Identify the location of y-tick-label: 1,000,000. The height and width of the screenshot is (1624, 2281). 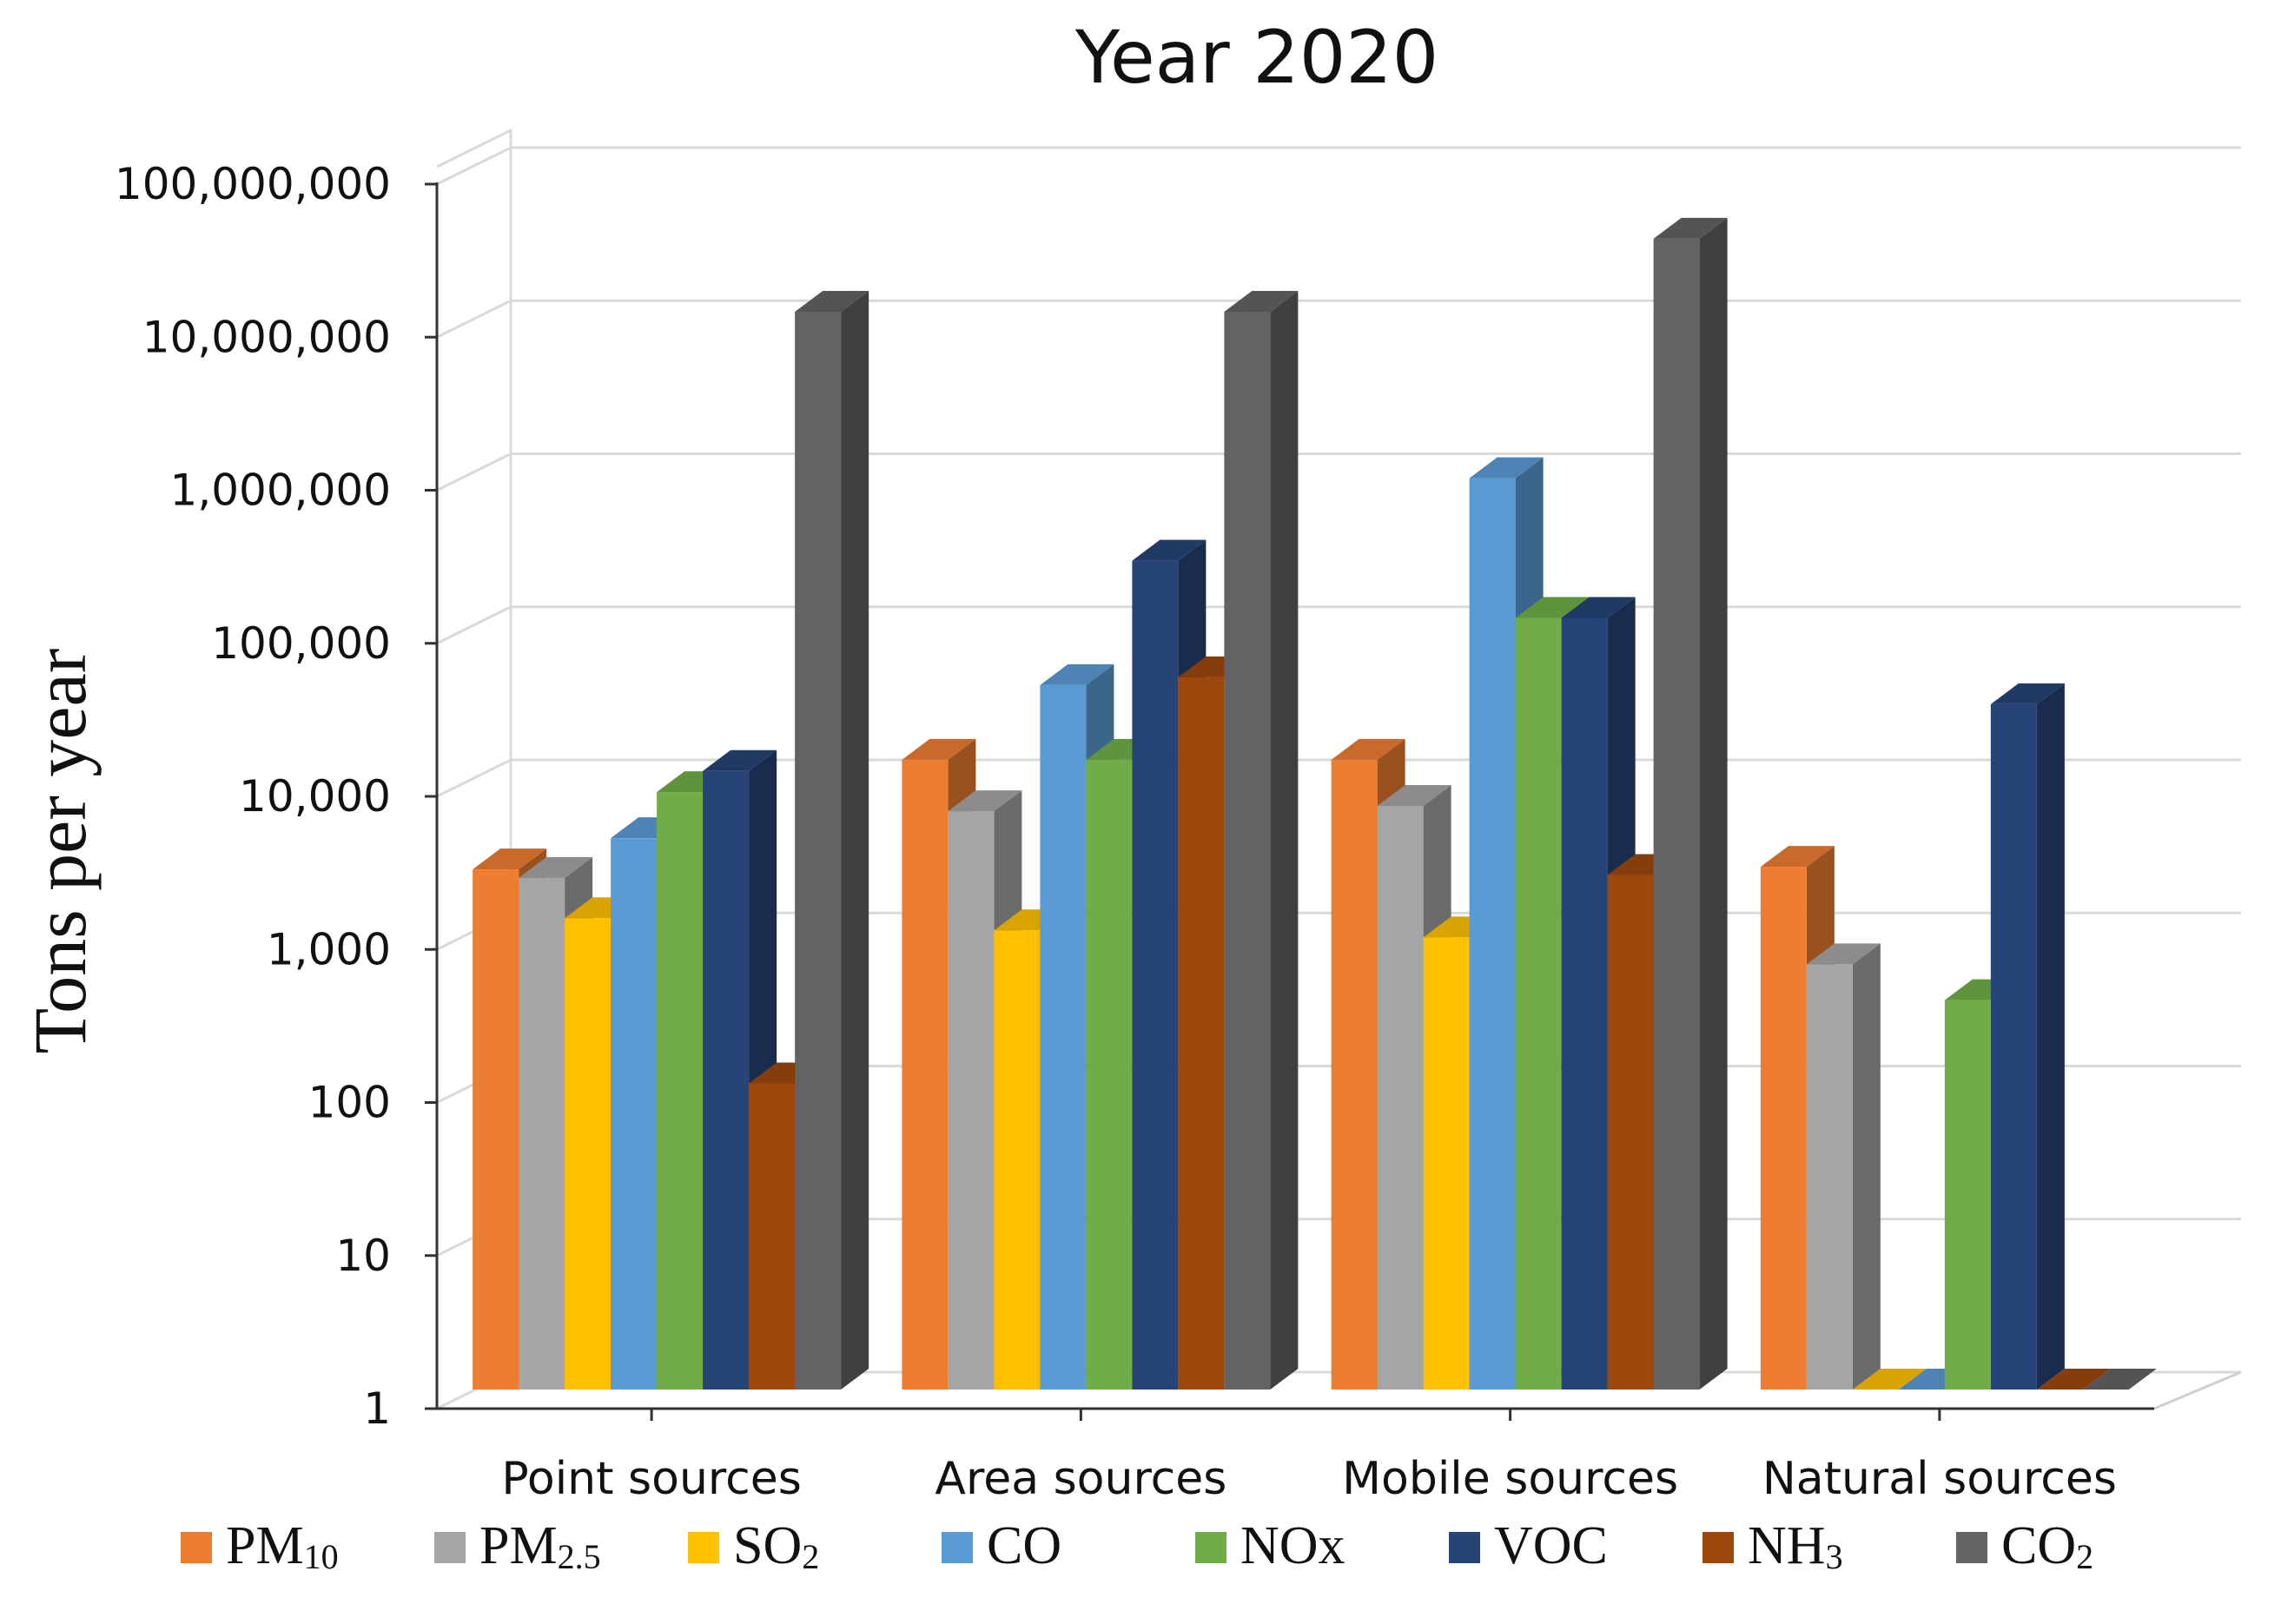
(280, 490).